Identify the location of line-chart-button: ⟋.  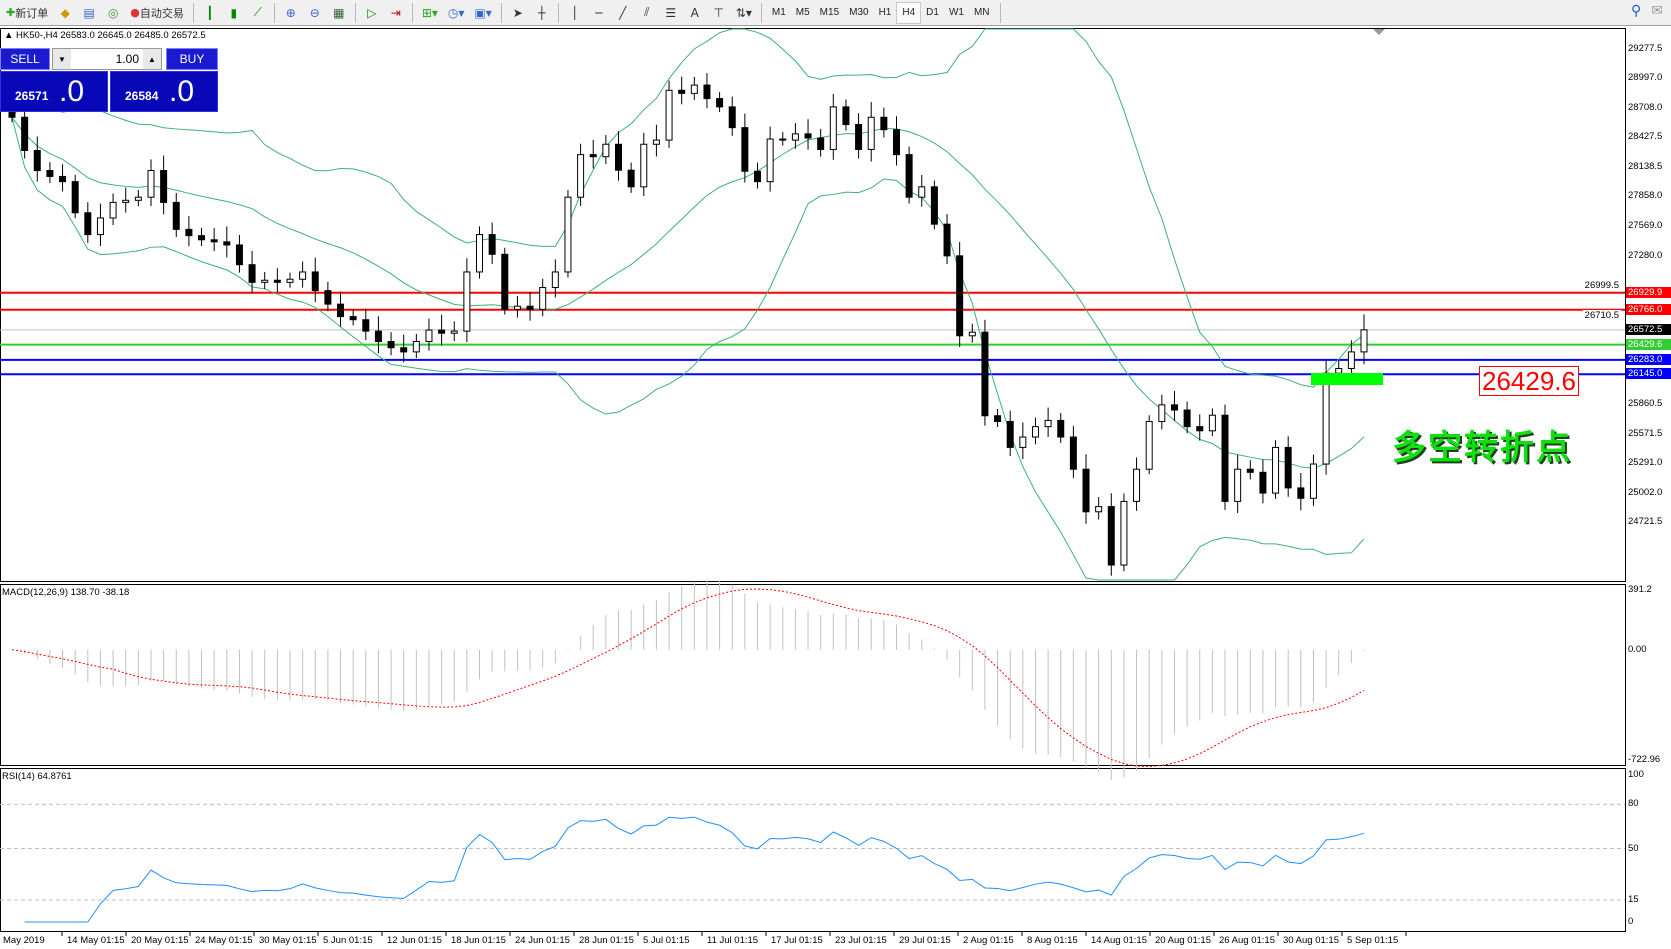
(258, 13).